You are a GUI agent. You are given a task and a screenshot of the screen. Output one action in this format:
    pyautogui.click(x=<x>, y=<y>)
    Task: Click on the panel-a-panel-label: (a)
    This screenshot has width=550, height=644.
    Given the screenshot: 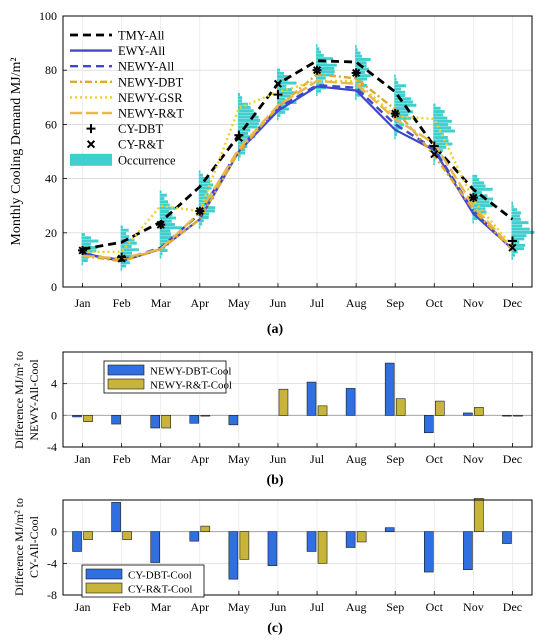 What is the action you would take?
    pyautogui.click(x=275, y=329)
    